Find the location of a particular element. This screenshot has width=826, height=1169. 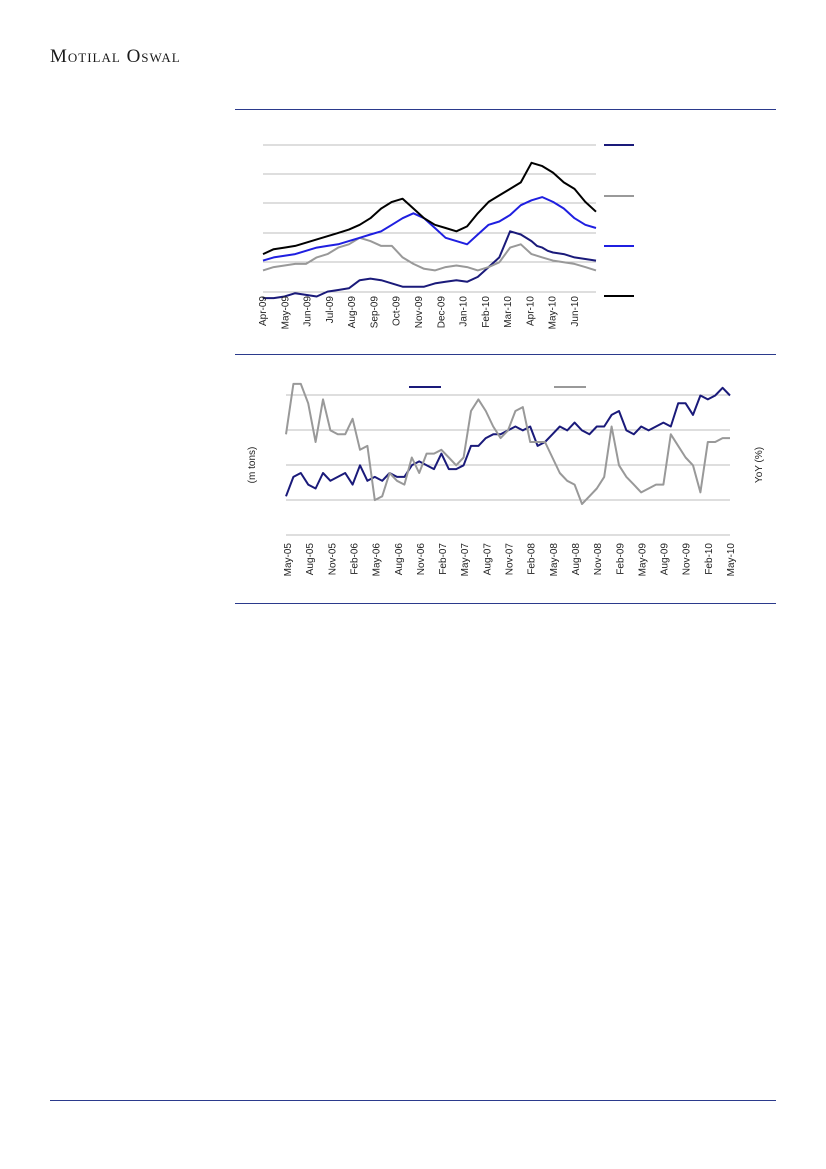

chart1-x-tick-label: May-10 is located at coordinates (553, 313).